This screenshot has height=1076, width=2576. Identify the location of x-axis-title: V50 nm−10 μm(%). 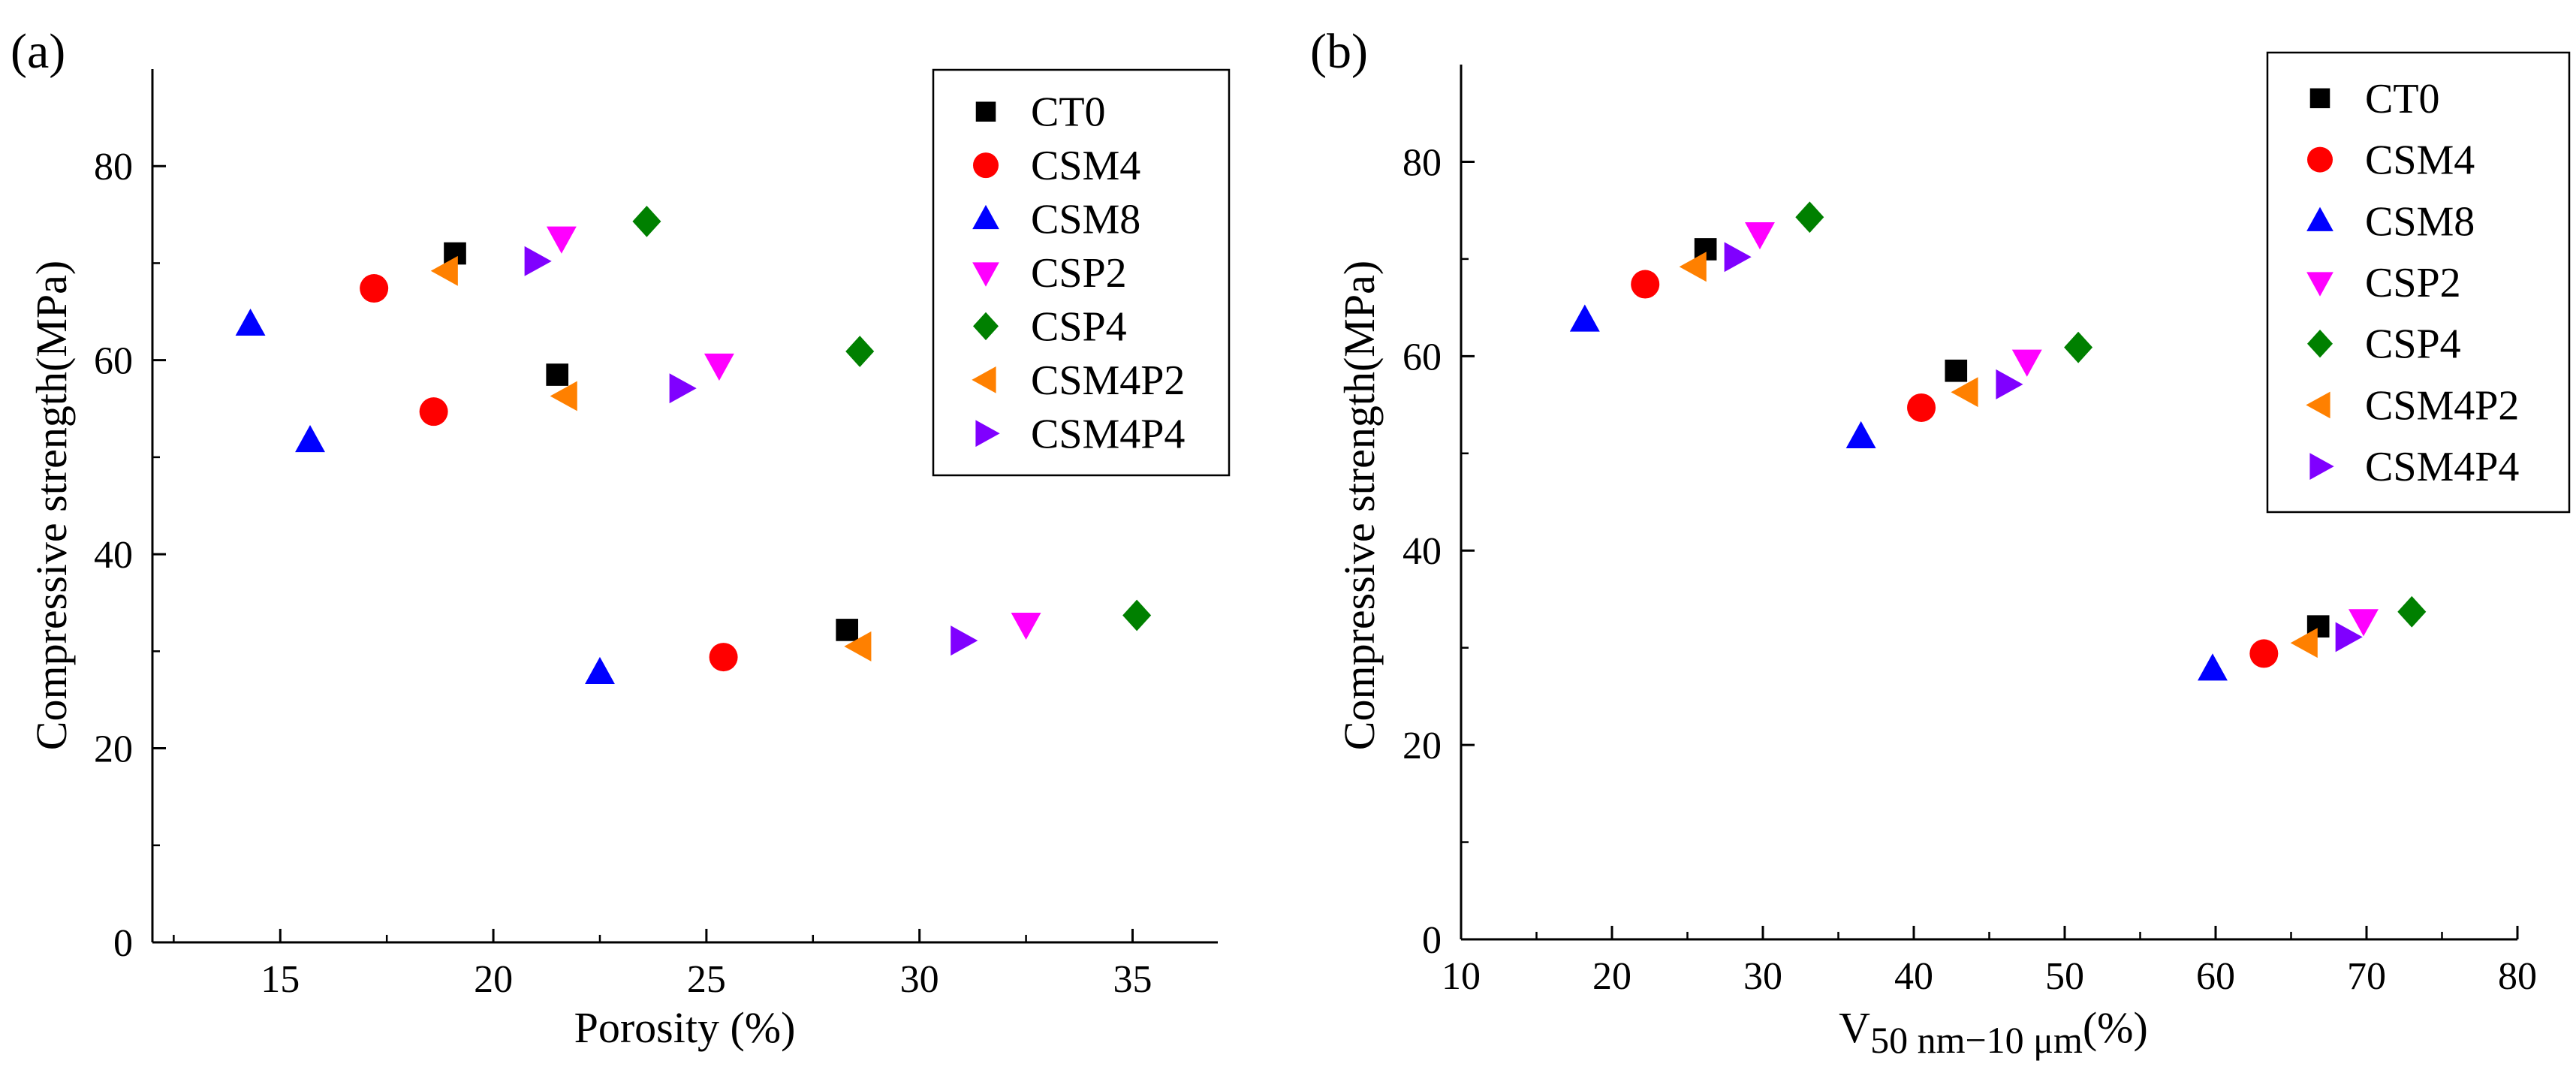
(1993, 1032).